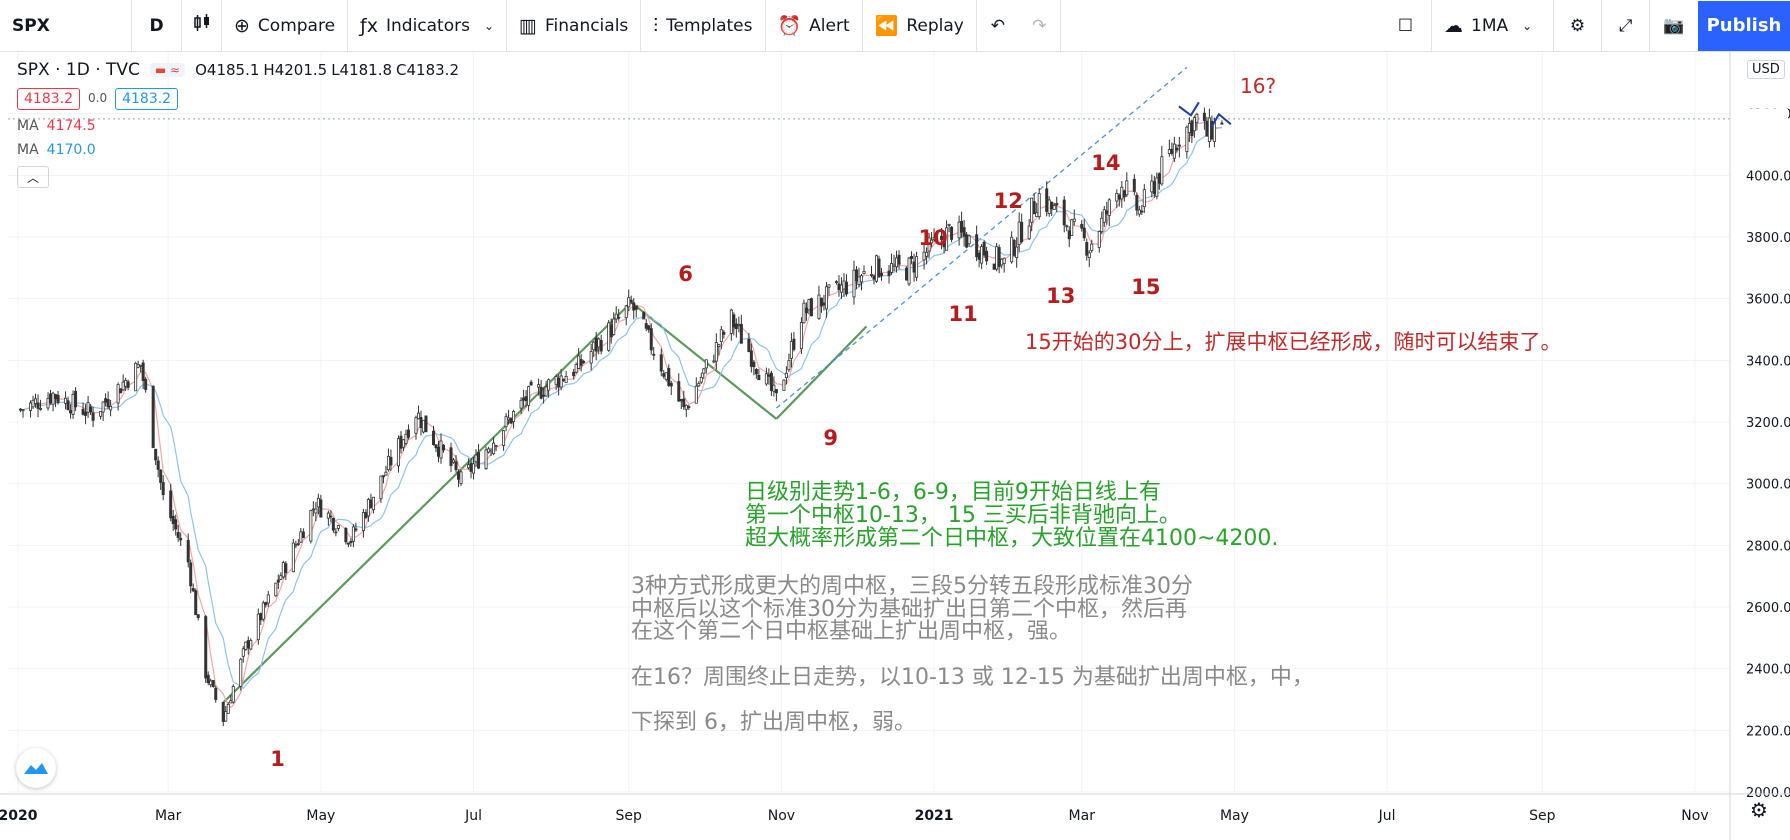 The image size is (1790, 840). I want to click on sell-price-box: 4183.2, so click(48, 99).